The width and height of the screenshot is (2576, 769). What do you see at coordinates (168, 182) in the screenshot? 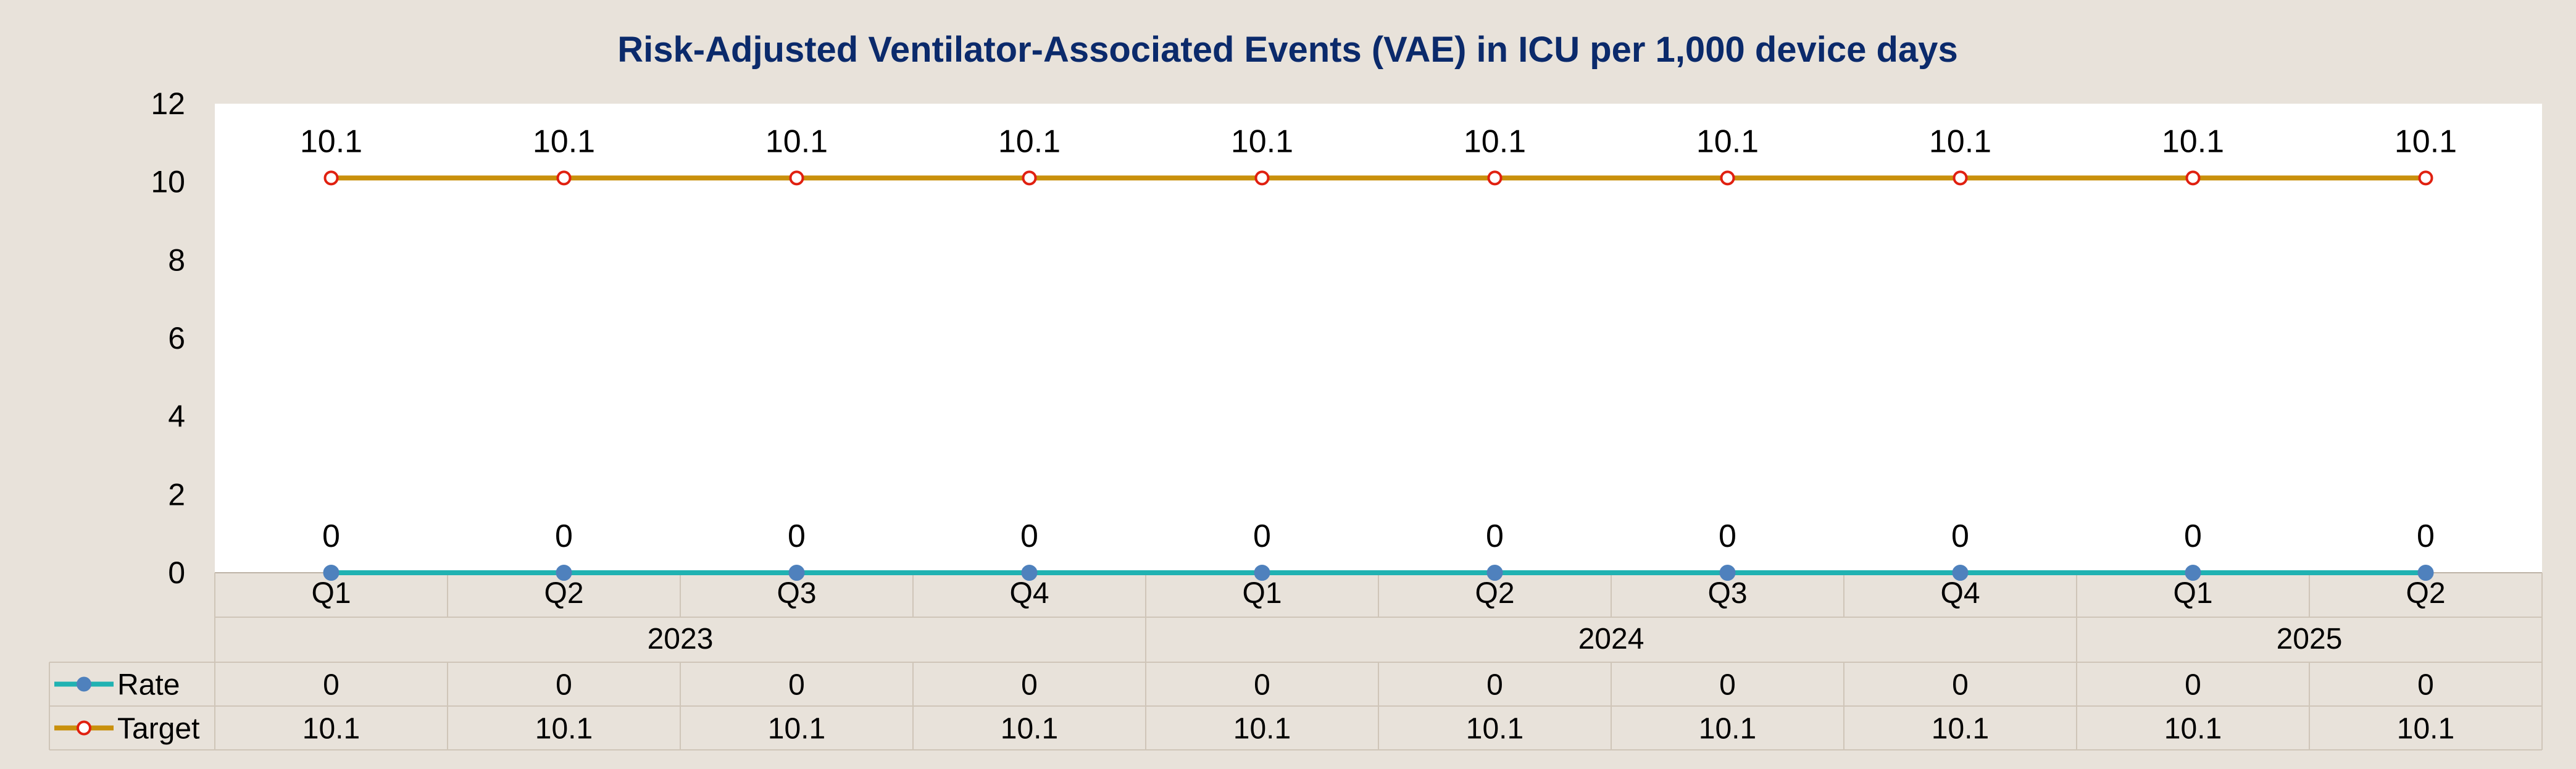
I see `y-tick-label: 10` at bounding box center [168, 182].